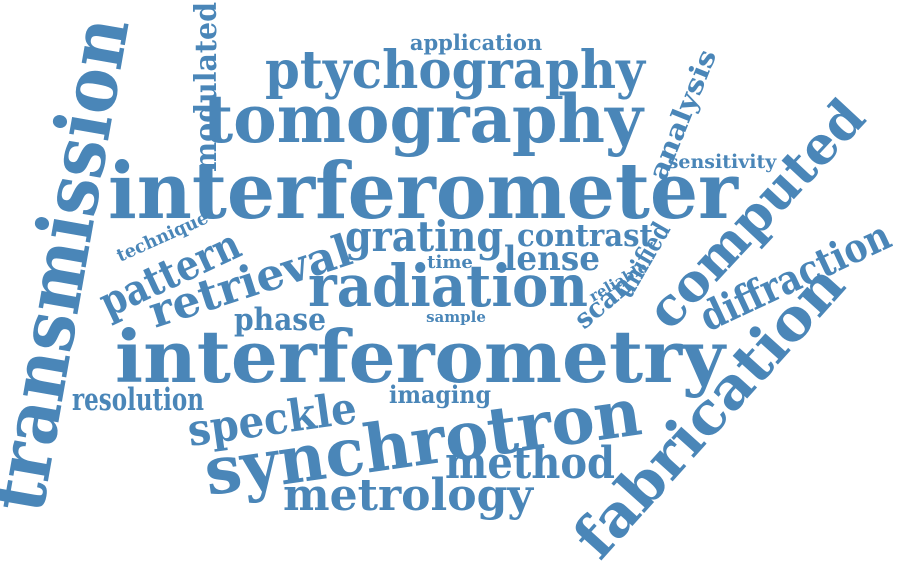 The height and width of the screenshot is (565, 900). I want to click on word-interferometry: interferometry, so click(421, 356).